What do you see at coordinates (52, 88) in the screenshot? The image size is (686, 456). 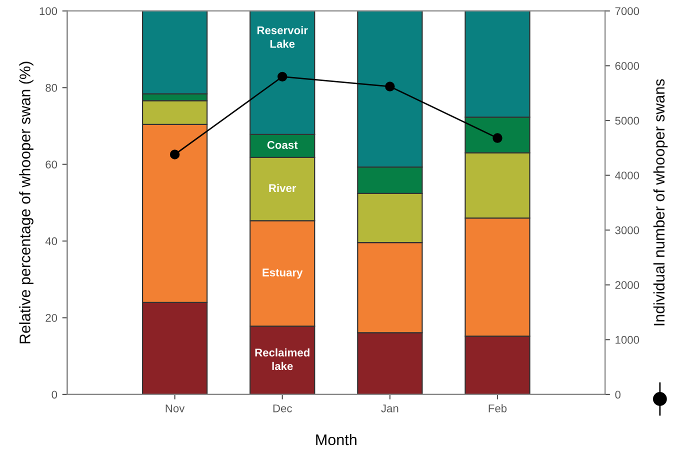 I see `y-tick-label: 80` at bounding box center [52, 88].